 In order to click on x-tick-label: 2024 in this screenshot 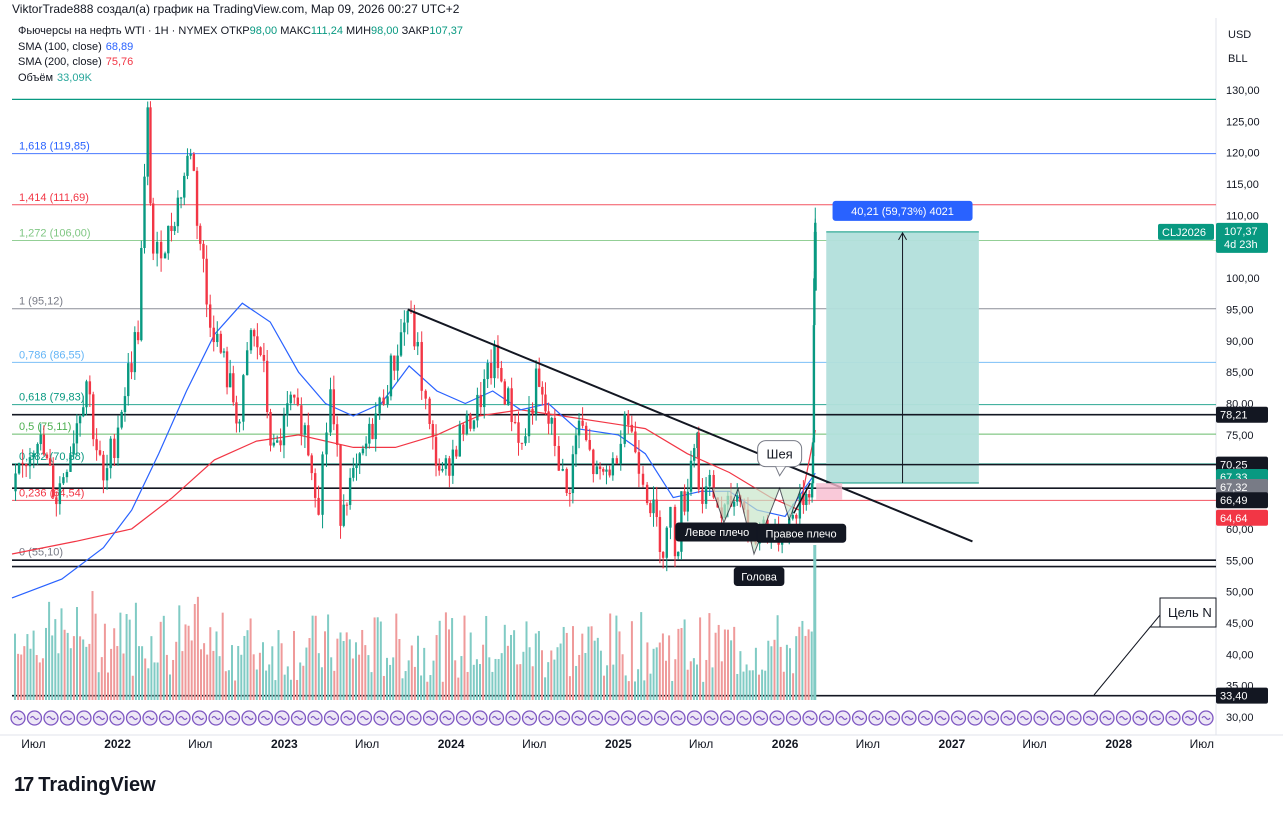, I will do `click(451, 744)`.